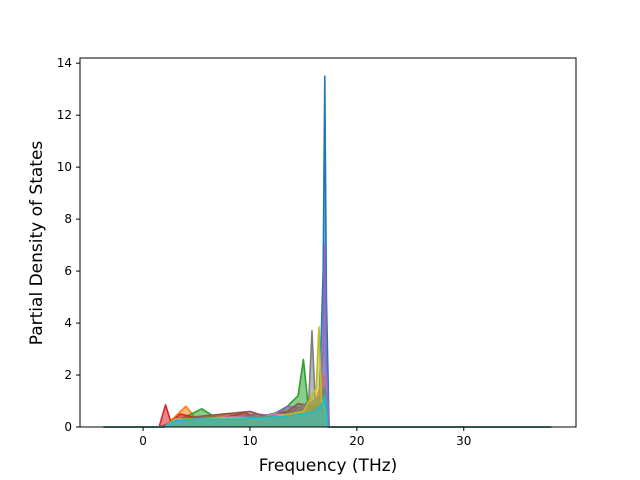 The image size is (640, 480). Describe the element at coordinates (463, 441) in the screenshot. I see `x-tick-label-30: 30` at that location.